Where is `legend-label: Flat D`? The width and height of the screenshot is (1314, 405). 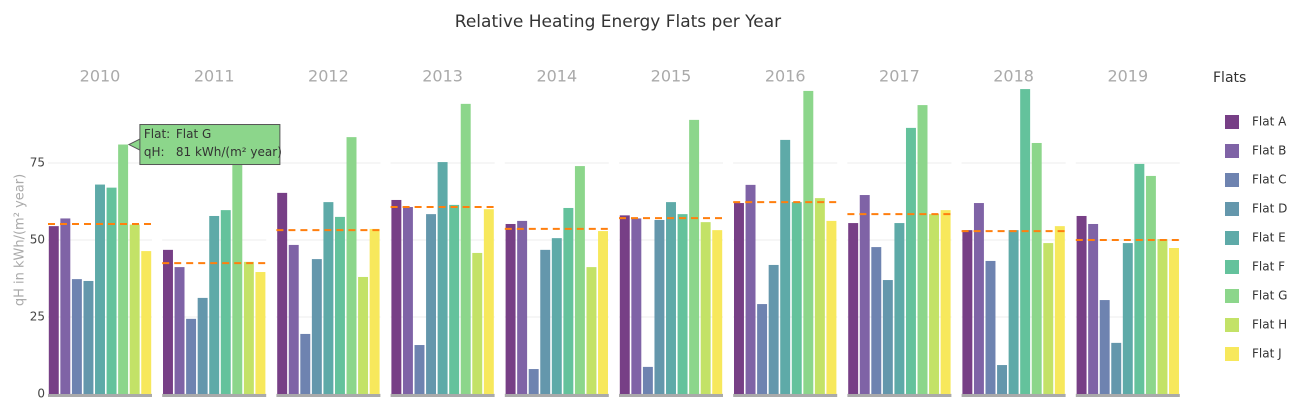 legend-label: Flat D is located at coordinates (1269, 209).